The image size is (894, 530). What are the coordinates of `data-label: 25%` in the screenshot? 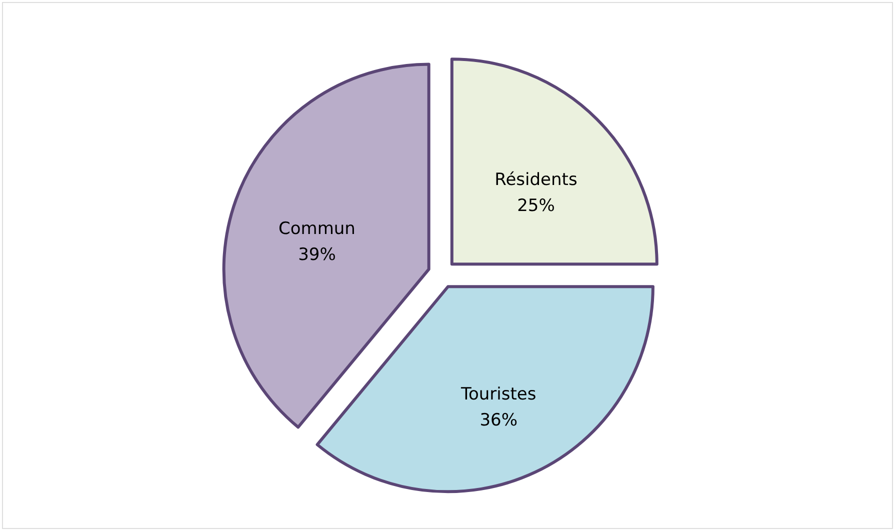 It's located at (536, 206).